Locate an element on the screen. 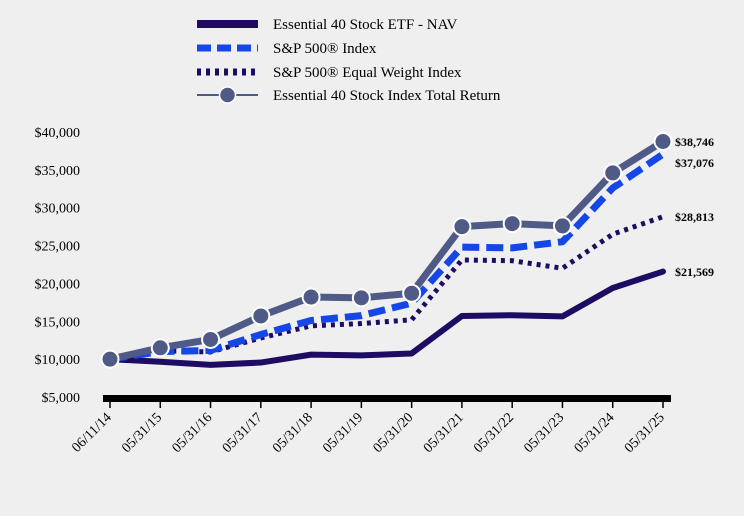 This screenshot has width=744, height=516. x-tick-label: 05/31/23 is located at coordinates (544, 433).